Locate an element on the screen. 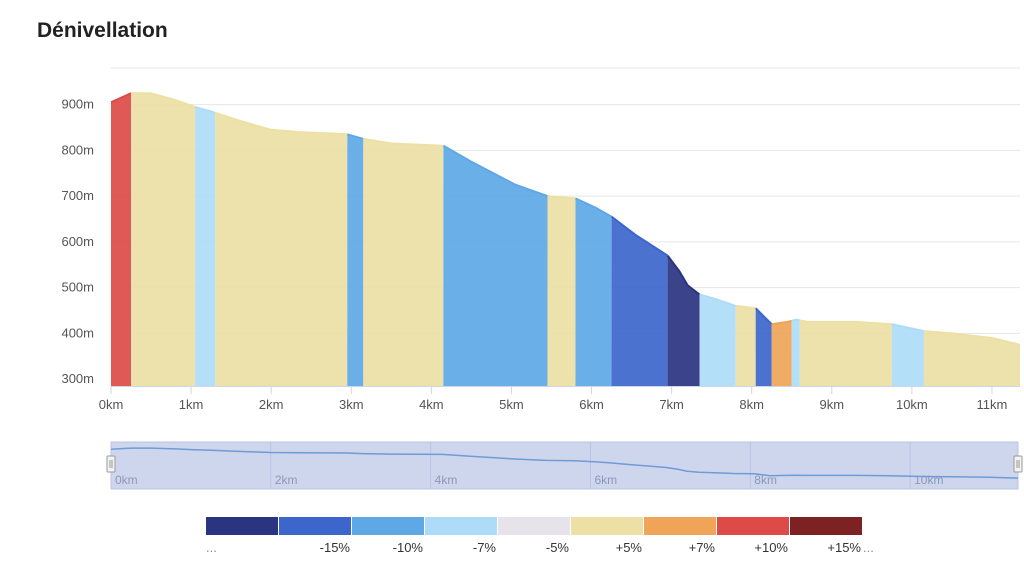  x-tick-label: 8km is located at coordinates (751, 404).